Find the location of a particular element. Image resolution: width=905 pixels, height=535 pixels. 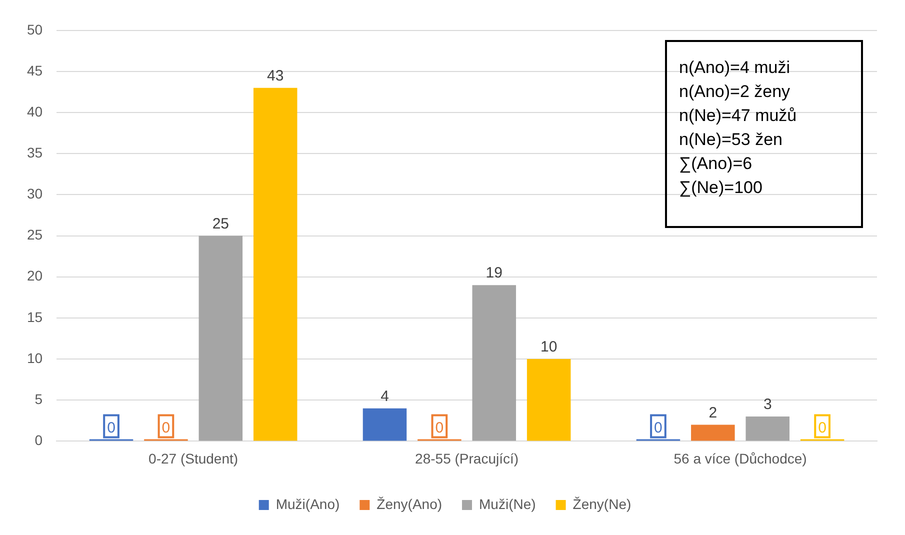

y-tick-label: 15 is located at coordinates (34, 316).